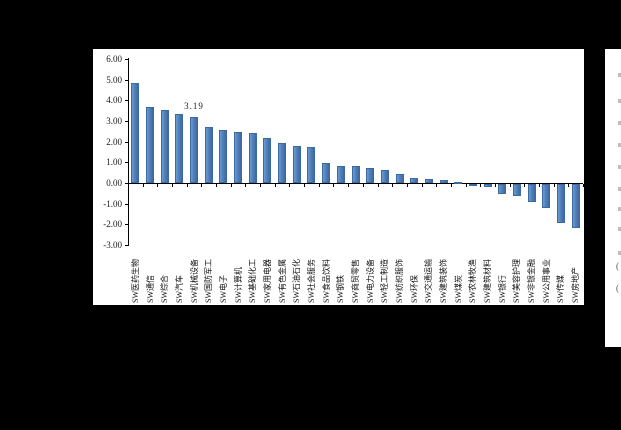 The height and width of the screenshot is (430, 621). Describe the element at coordinates (135, 281) in the screenshot. I see `x-axis-category-label: SW医药生物` at that location.